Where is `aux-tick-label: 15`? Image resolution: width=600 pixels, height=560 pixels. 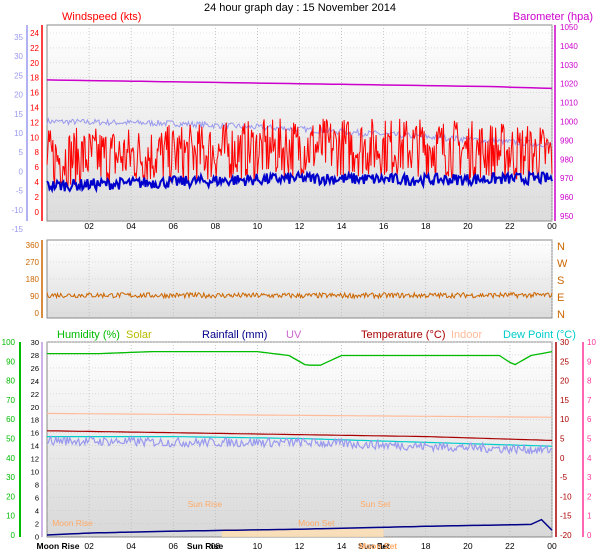 aux-tick-label: 15 is located at coordinates (18, 114).